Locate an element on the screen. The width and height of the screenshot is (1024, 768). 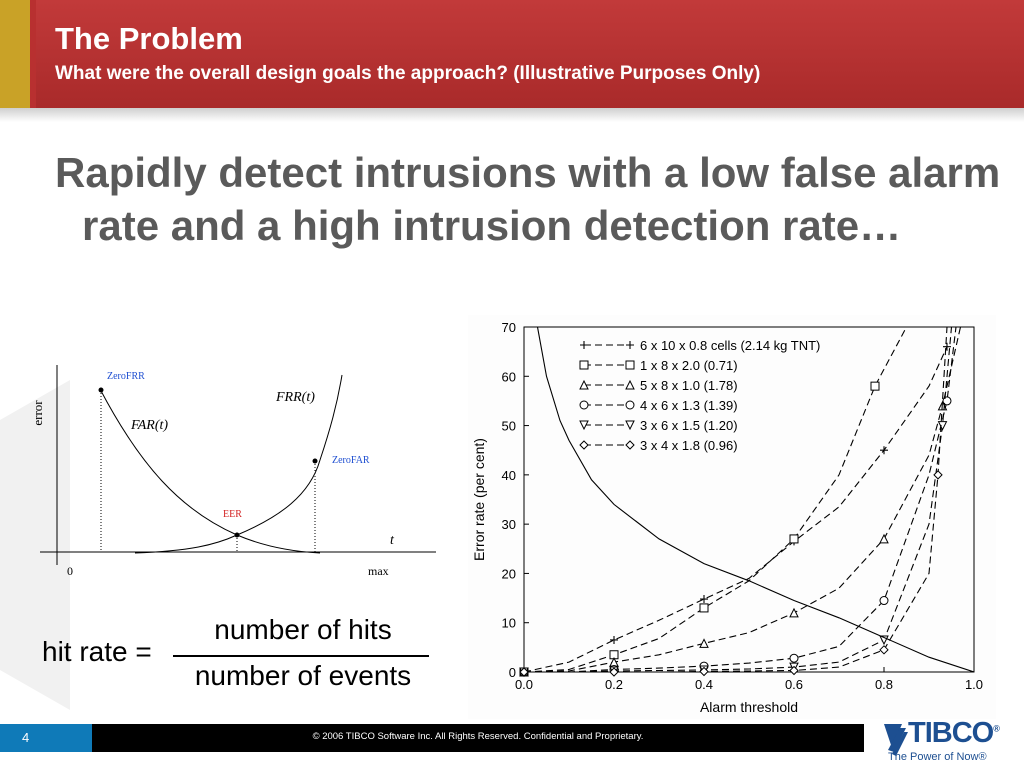
x-tick-label: 0.0 is located at coordinates (524, 684).